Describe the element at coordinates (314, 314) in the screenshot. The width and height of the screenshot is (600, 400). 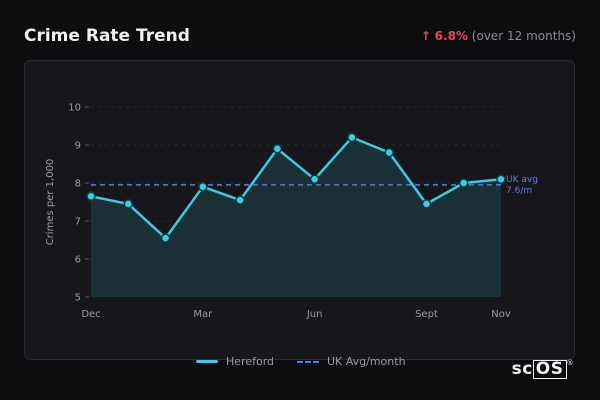
I see `x-tick-label: Jun` at that location.